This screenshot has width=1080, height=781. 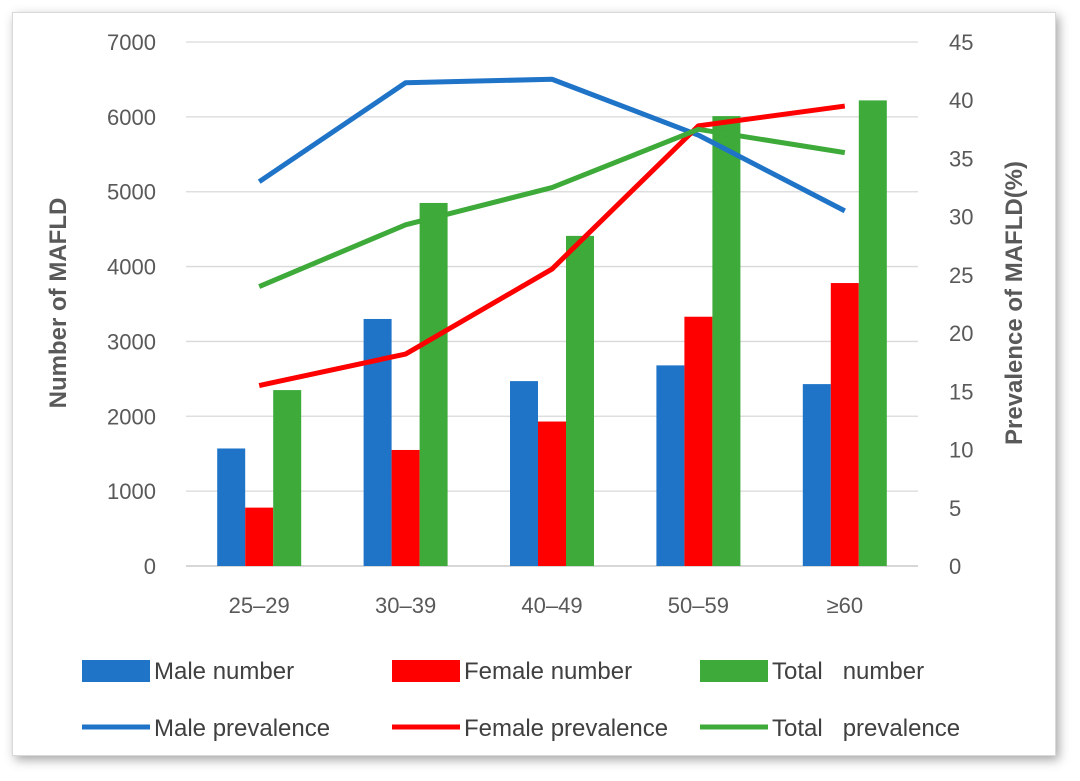 I want to click on x-tick-label: ≥60, so click(x=845, y=605).